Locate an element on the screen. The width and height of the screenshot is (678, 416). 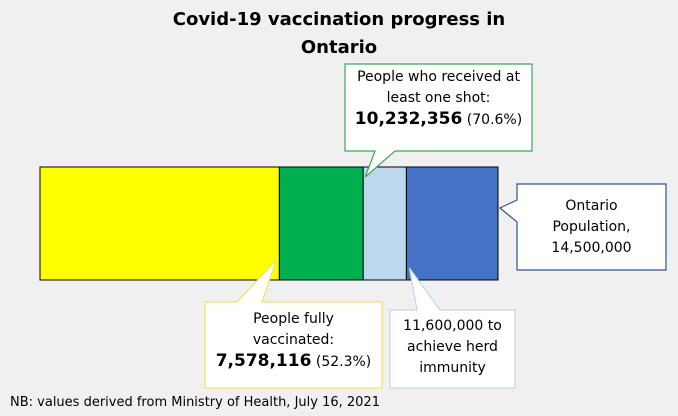
bar-segment-fully is located at coordinates (159, 223).